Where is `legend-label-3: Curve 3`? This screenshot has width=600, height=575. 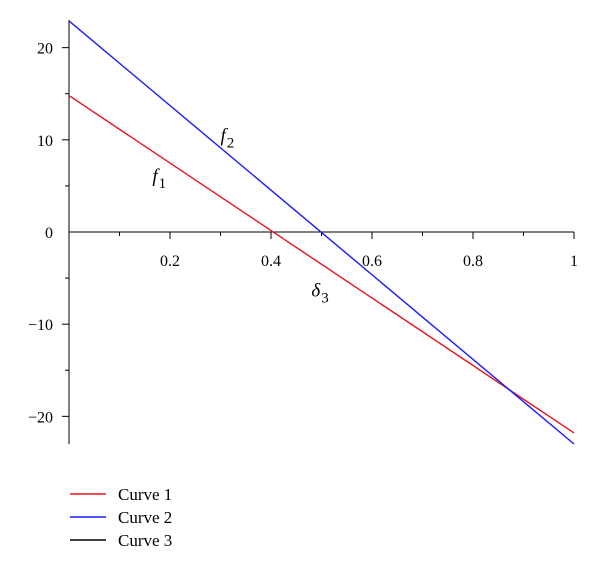
legend-label-3: Curve 3 is located at coordinates (145, 540).